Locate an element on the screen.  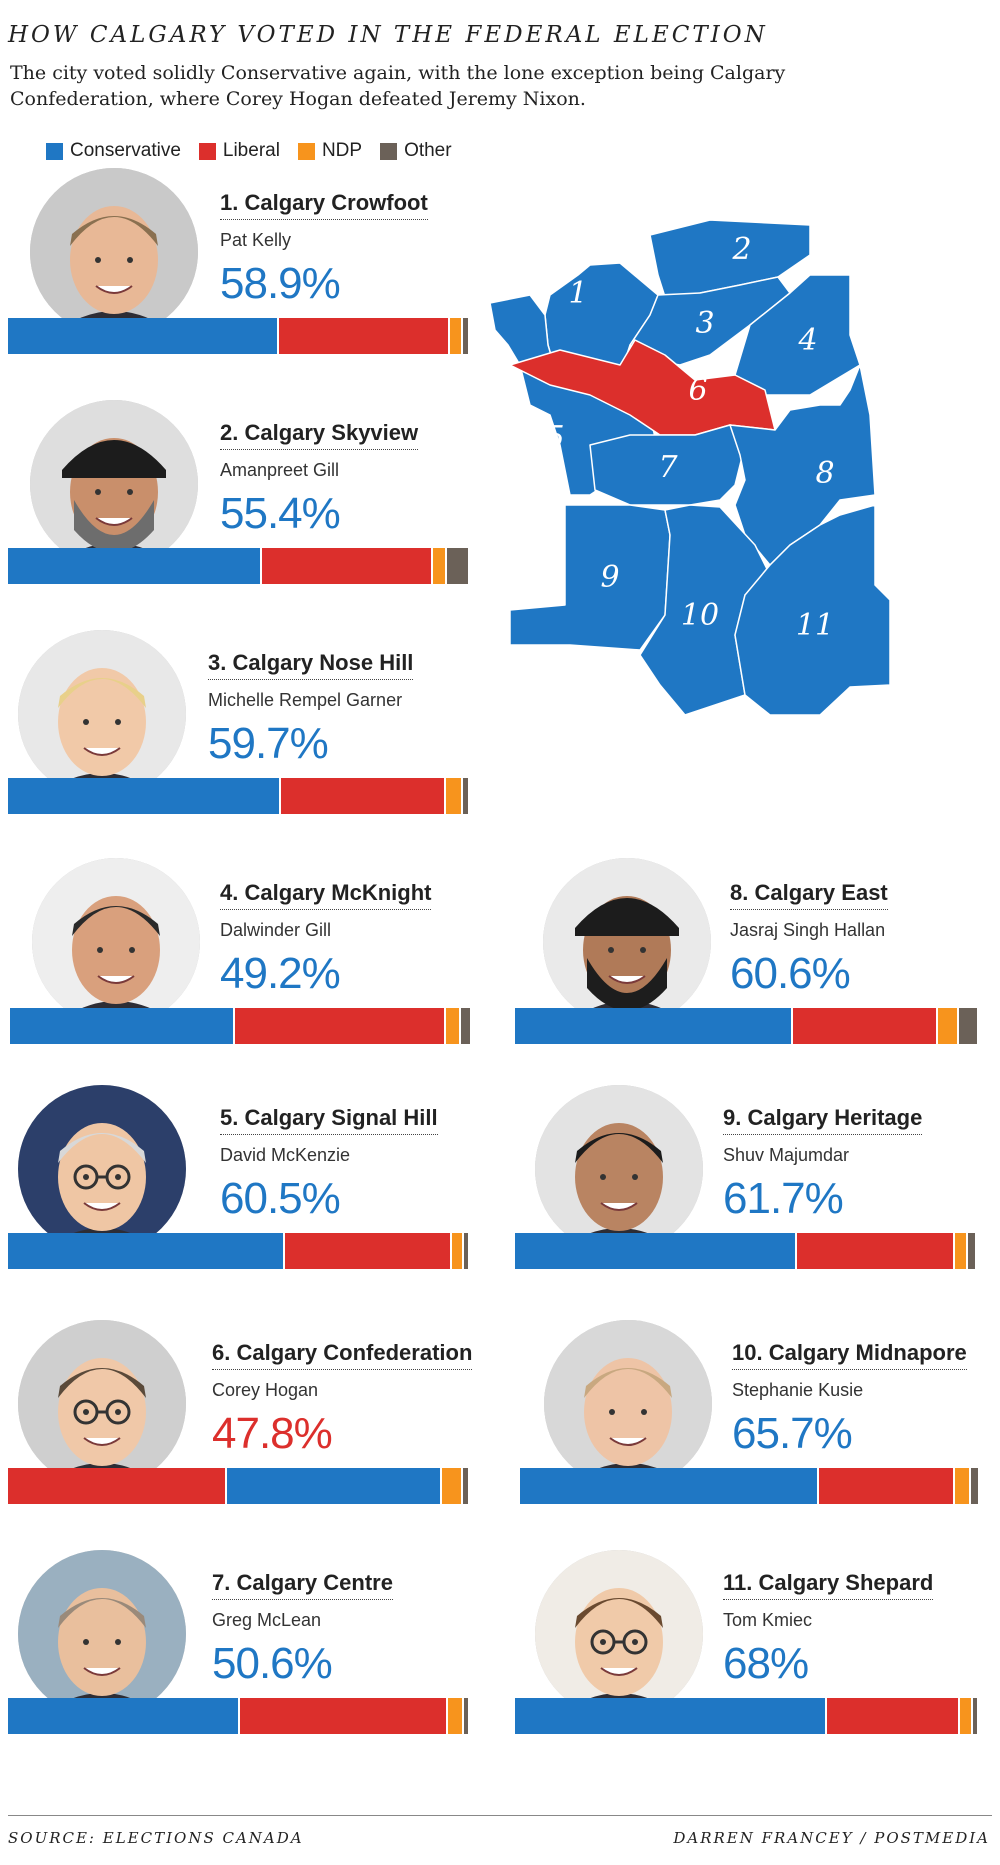
winning-percent-8: 60.6% is located at coordinates (790, 973).